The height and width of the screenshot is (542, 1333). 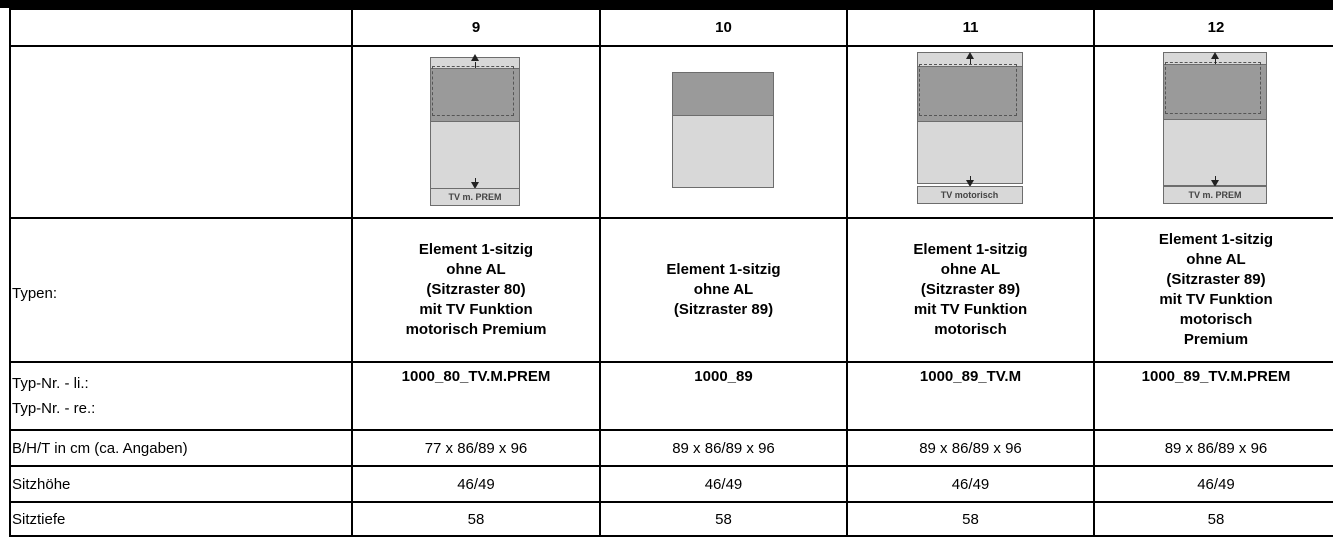 What do you see at coordinates (970, 396) in the screenshot?
I see `type-number-left: 1000_89_TV.M` at bounding box center [970, 396].